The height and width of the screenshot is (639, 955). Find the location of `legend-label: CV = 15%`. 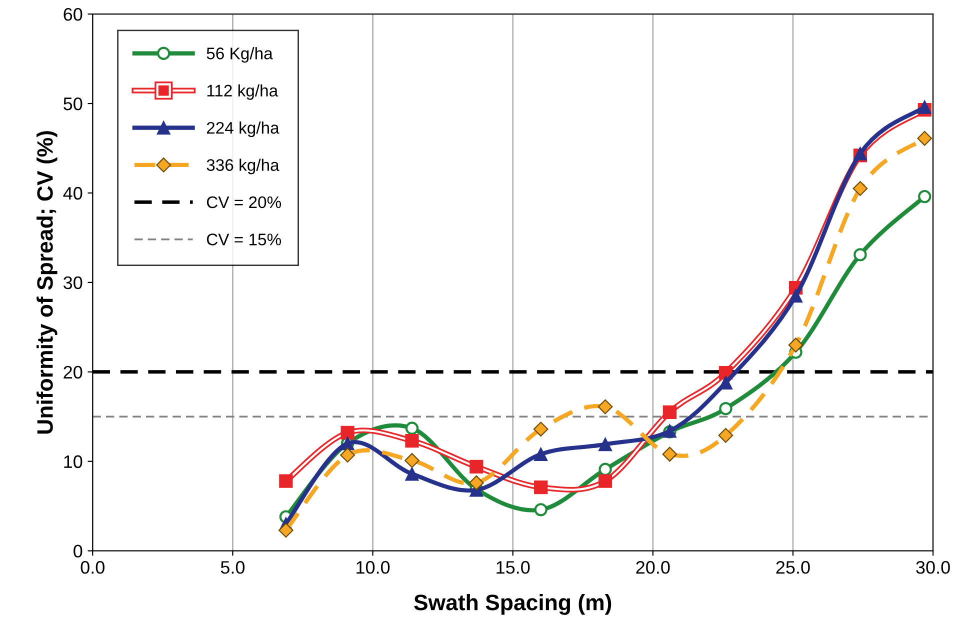

legend-label: CV = 15% is located at coordinates (244, 240).